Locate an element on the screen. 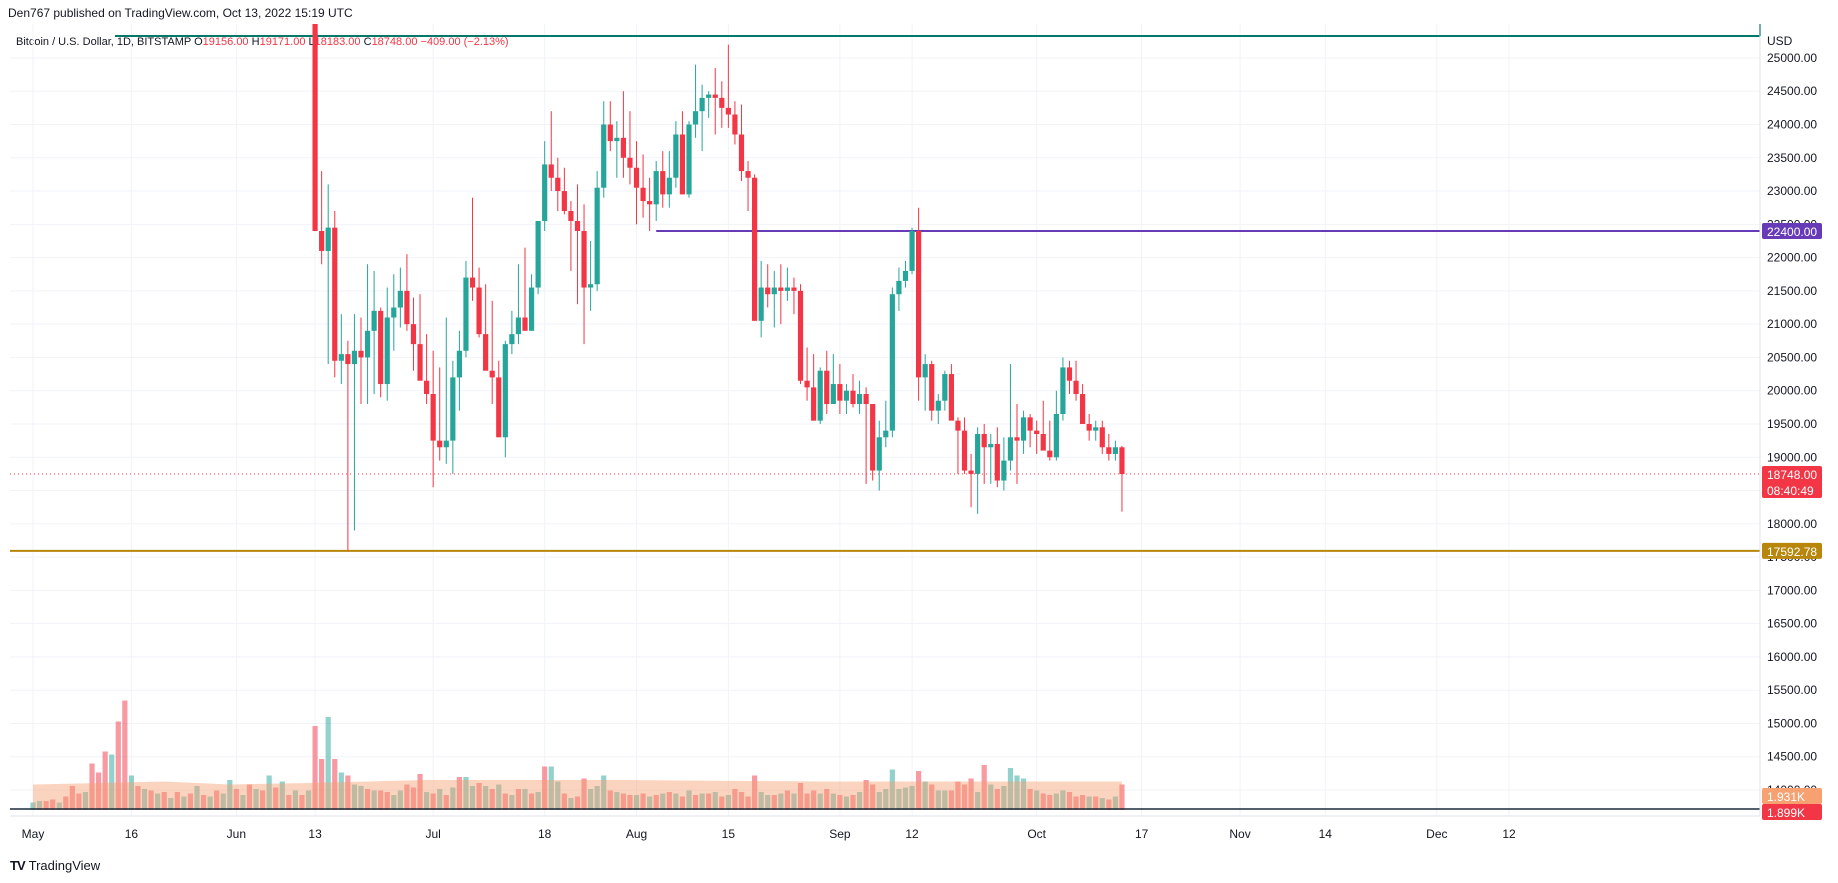  open-label: O is located at coordinates (198, 42).